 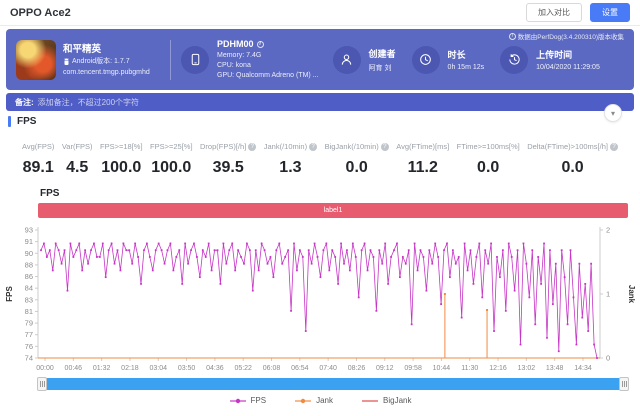 What do you see at coordinates (29, 346) in the screenshot?
I see `svg-text: 76` at bounding box center [29, 346].